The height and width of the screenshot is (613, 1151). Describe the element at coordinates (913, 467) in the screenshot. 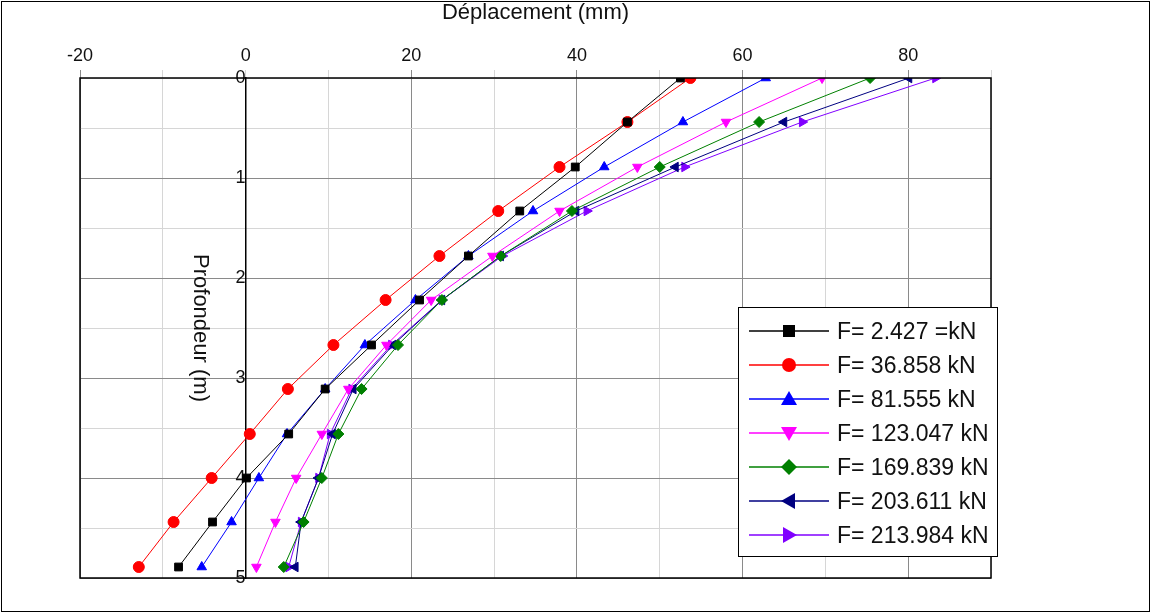

I see `legend-label: F= 169.839 kN` at that location.